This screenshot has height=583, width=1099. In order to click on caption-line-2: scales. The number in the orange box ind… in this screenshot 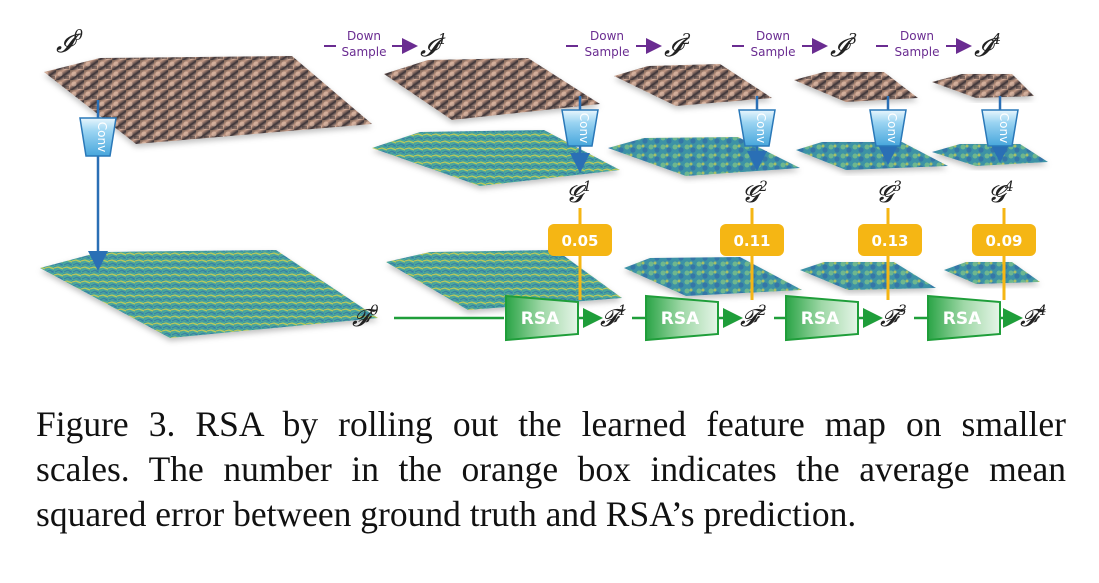, I will do `click(551, 469)`.